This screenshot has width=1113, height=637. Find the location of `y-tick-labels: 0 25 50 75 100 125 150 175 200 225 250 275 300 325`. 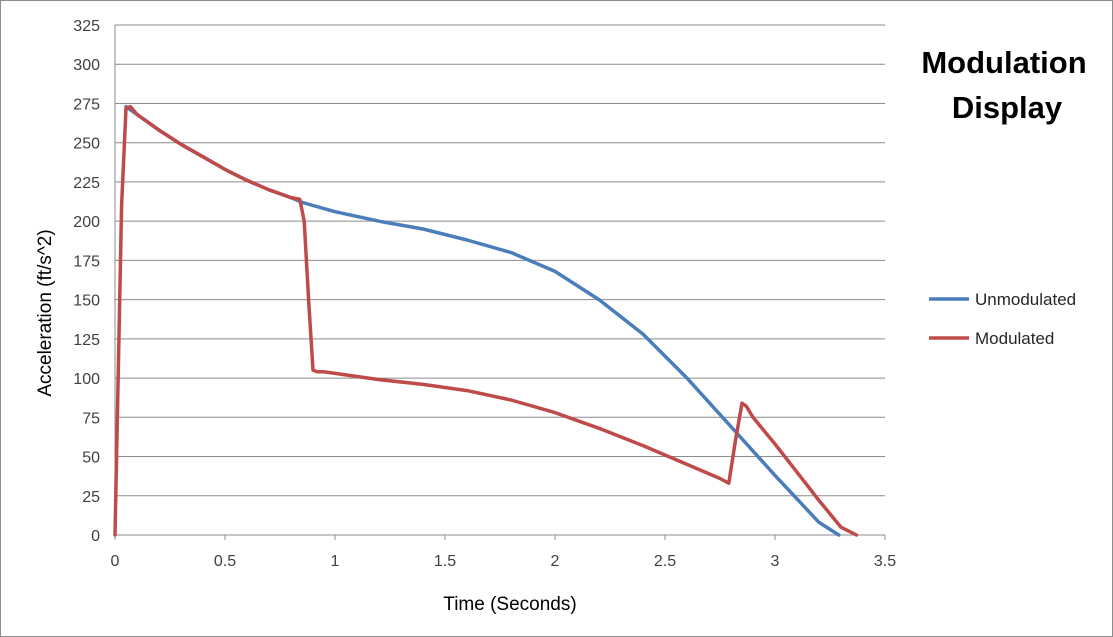

y-tick-labels: 0 25 50 75 100 125 150 175 200 225 250 275 300 325 is located at coordinates (86, 281).